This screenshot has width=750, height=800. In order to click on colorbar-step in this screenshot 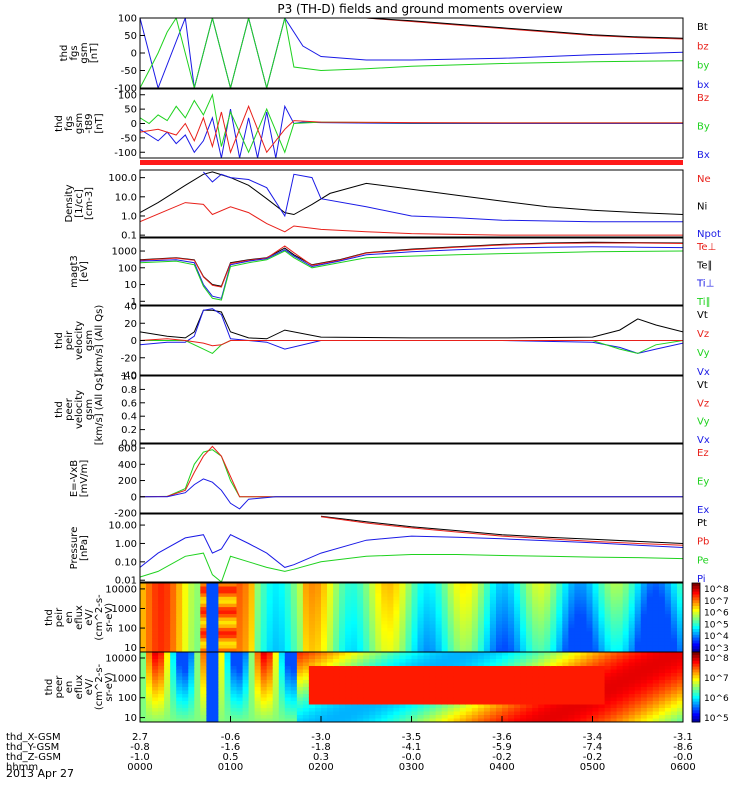, I will do `click(696, 619)`.